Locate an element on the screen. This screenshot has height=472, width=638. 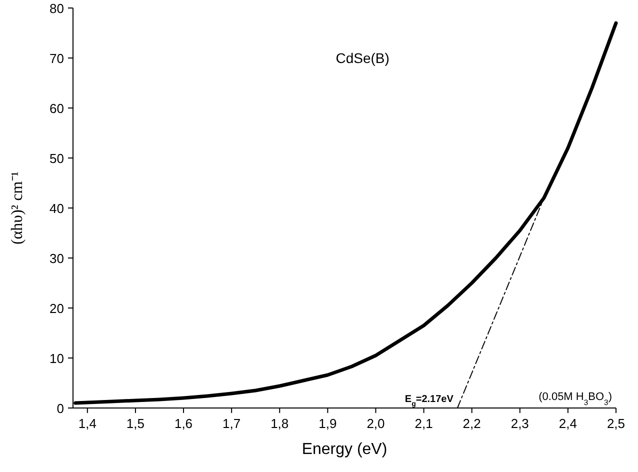
x-tick-label: 2,3 is located at coordinates (519, 423).